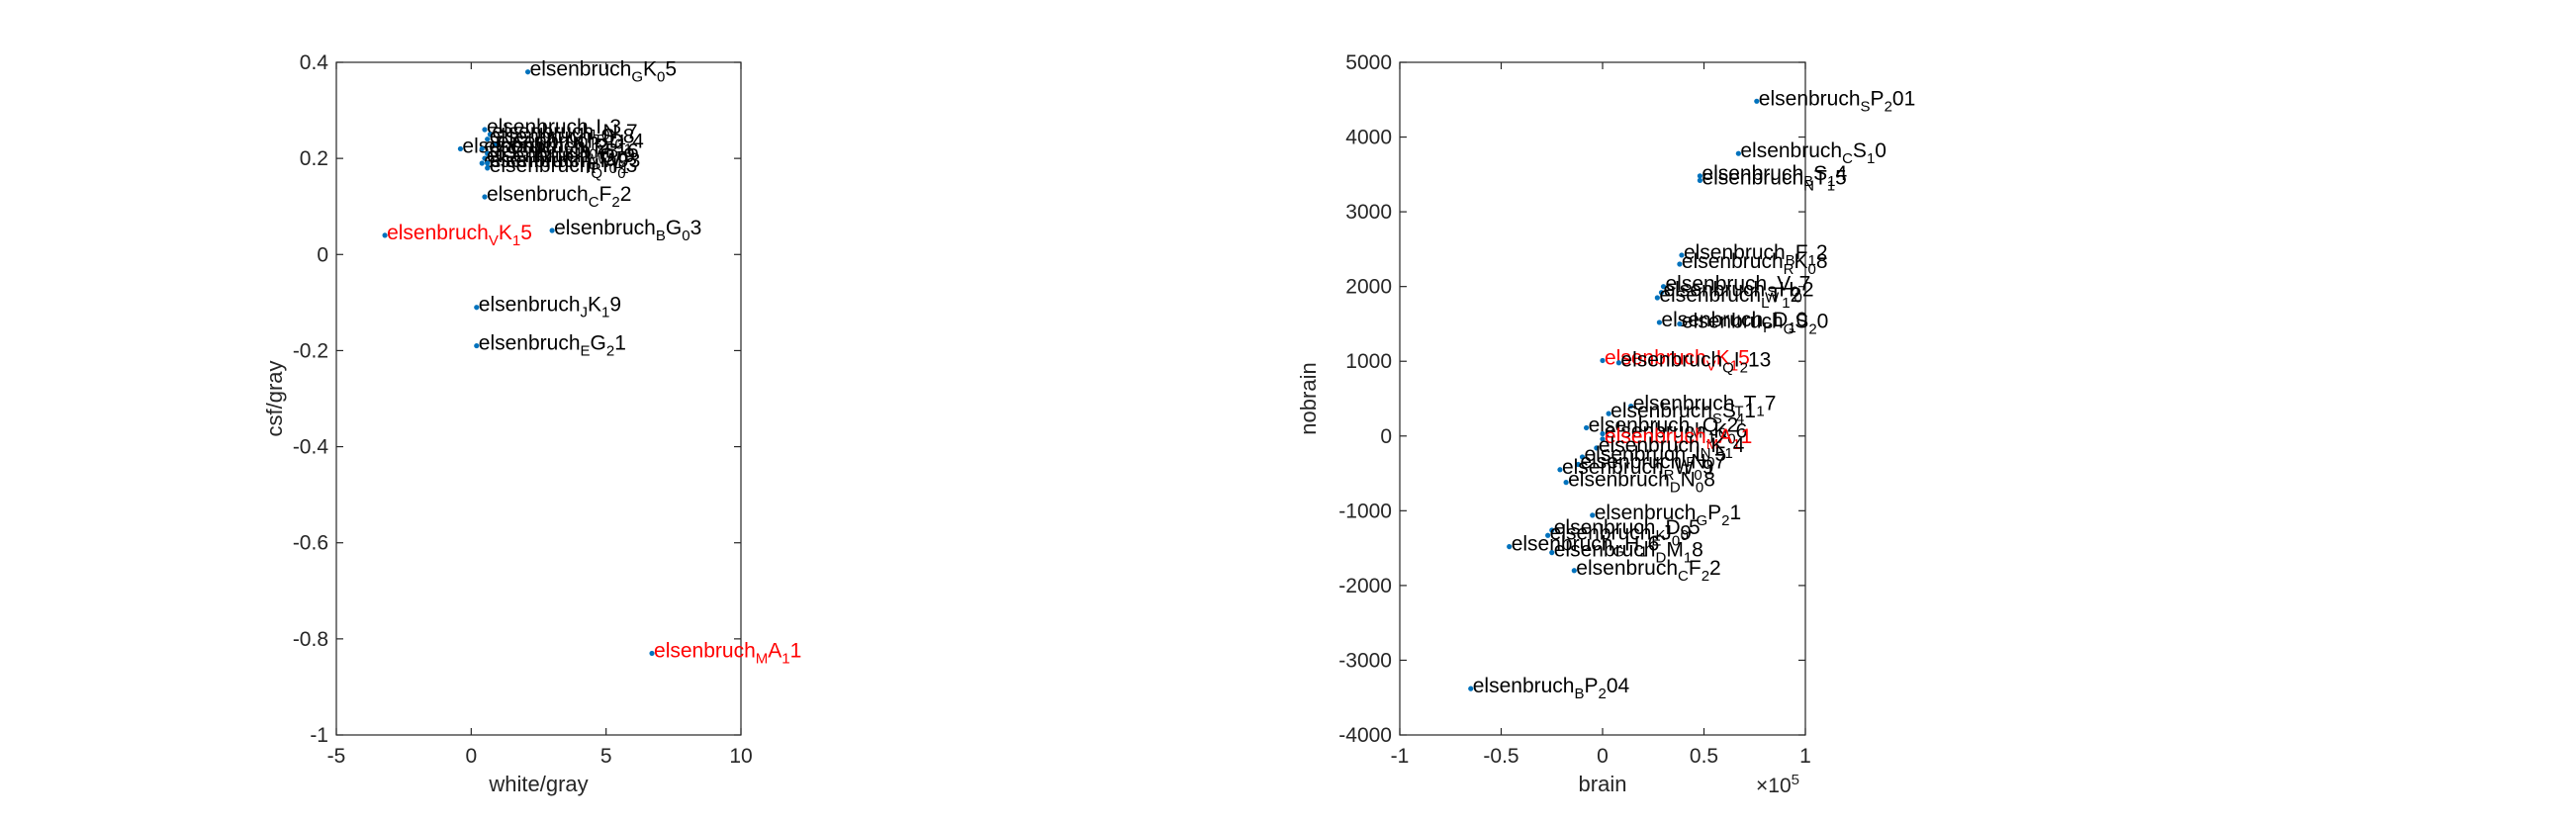 The width and height of the screenshot is (2576, 824). I want to click on point-label: elsenbruchLP11, so click(555, 148).